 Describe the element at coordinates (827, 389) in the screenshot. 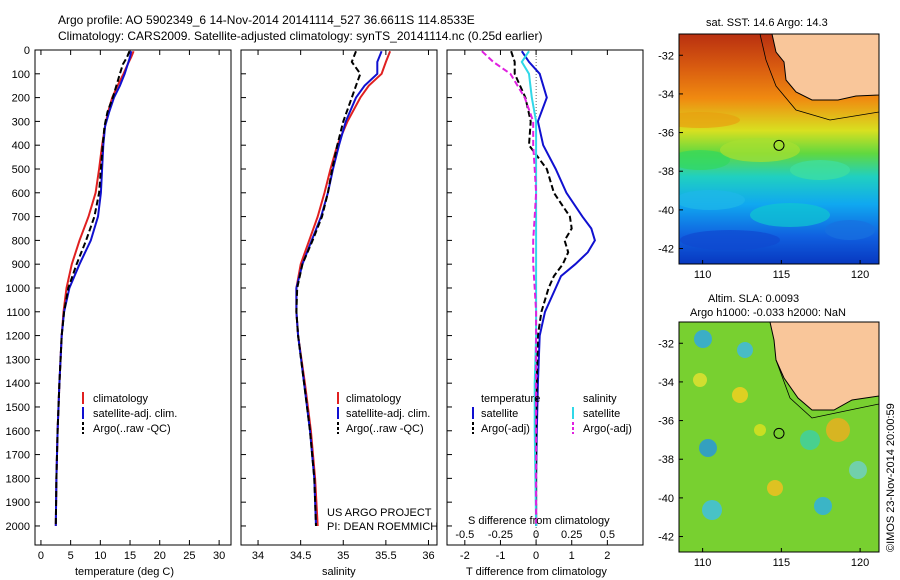

I see `sla-bathy-contour` at that location.